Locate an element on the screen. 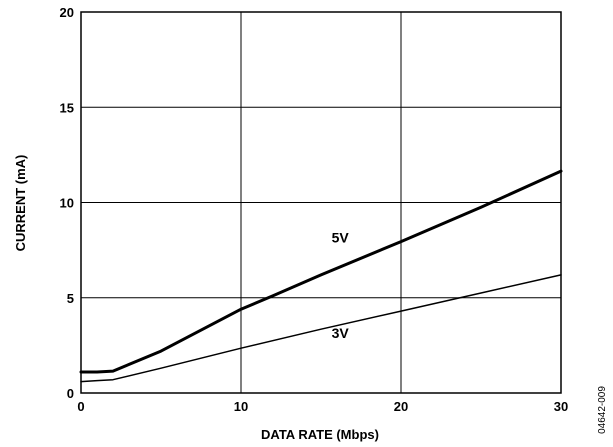  y-tick-label: 5 is located at coordinates (70, 298).